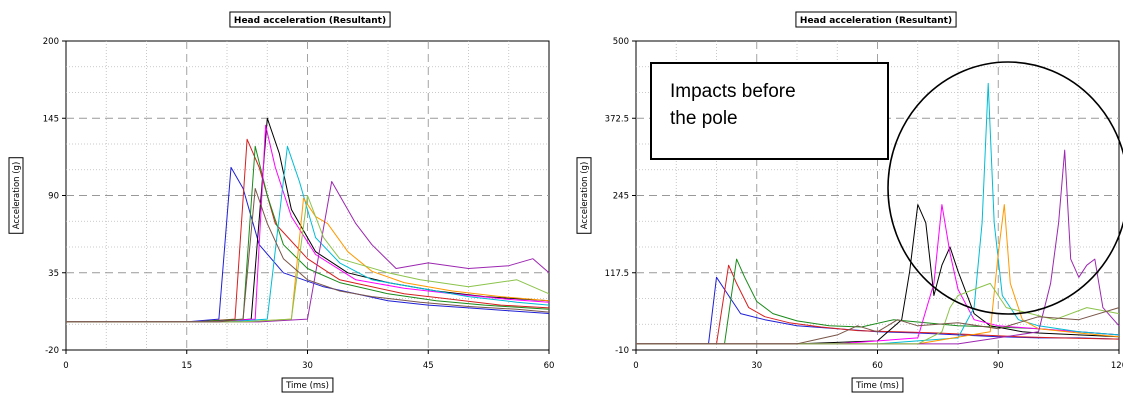 Image resolution: width=1123 pixels, height=400 pixels. What do you see at coordinates (704, 118) in the screenshot?
I see `annotation-text-line-2: the pole` at bounding box center [704, 118].